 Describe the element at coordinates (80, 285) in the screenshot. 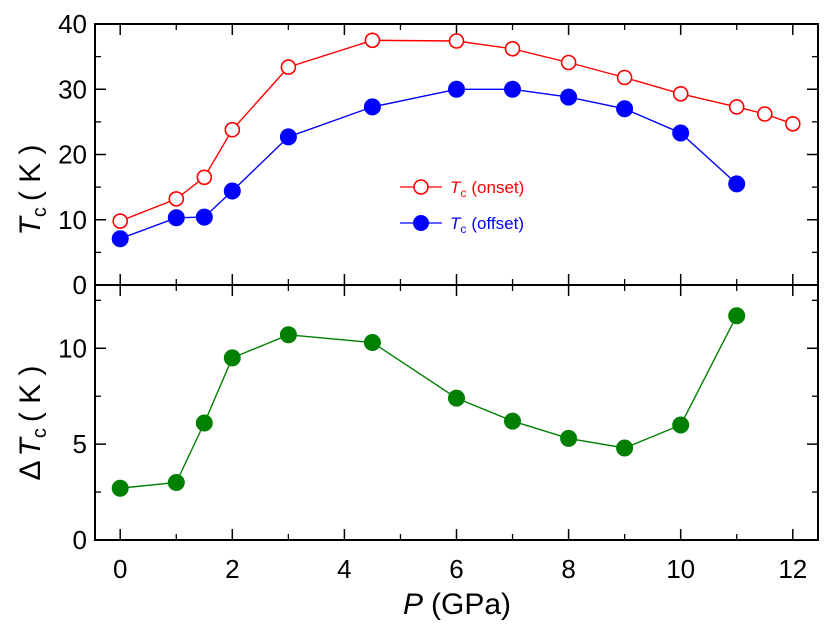

I see `top-y-tick-label: 0` at that location.